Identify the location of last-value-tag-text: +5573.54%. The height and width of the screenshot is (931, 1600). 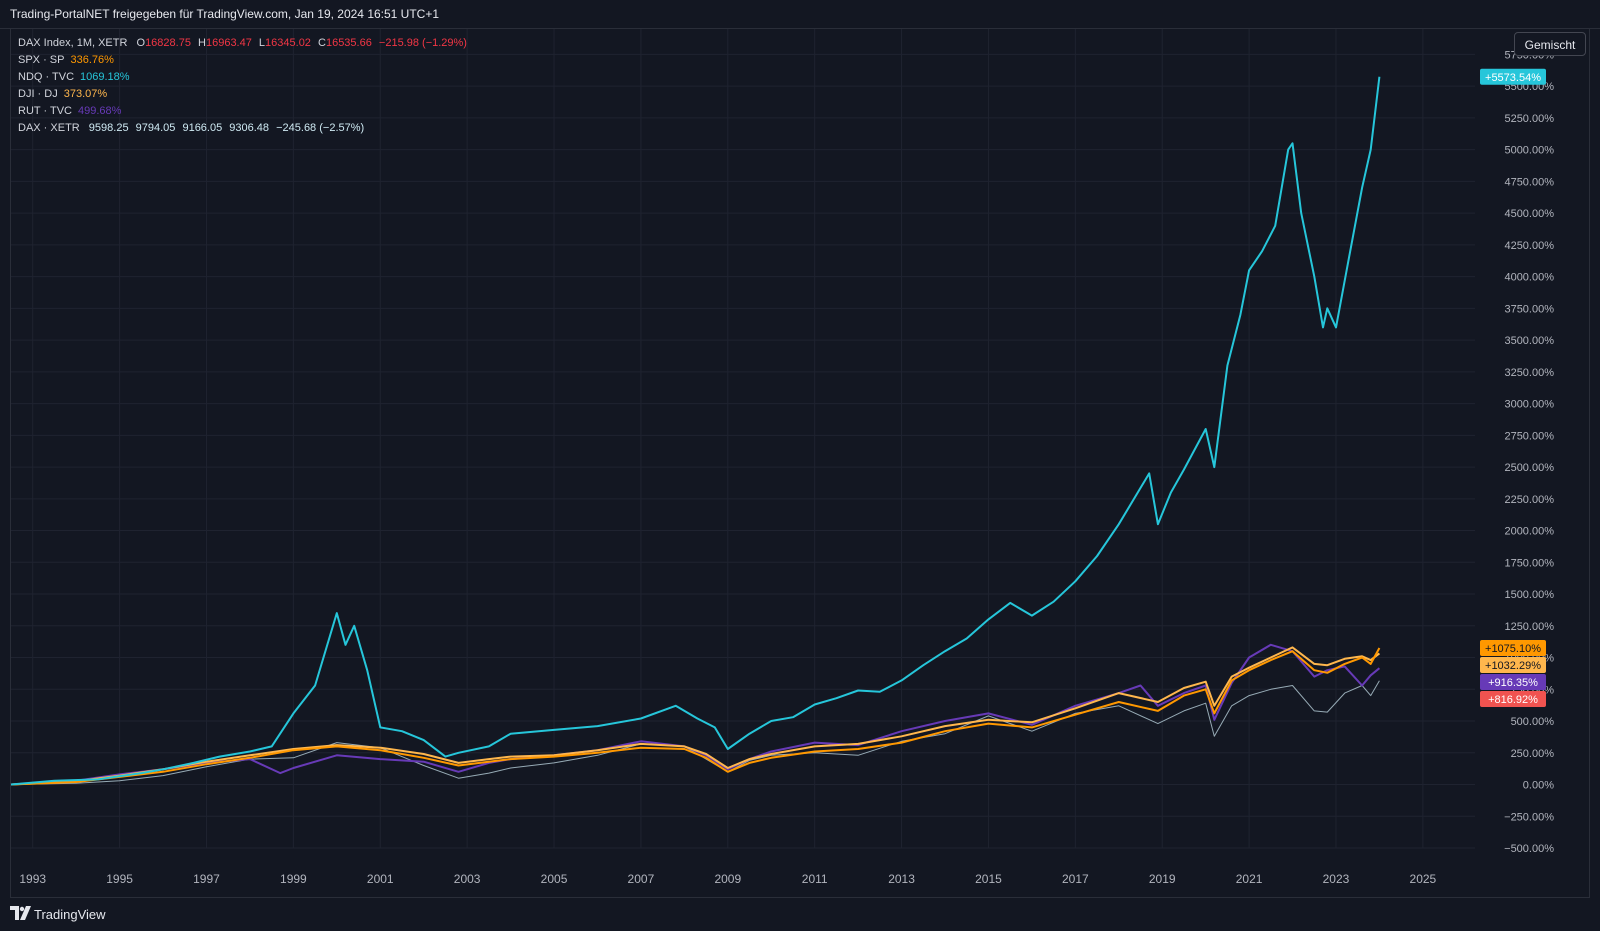
(1513, 78).